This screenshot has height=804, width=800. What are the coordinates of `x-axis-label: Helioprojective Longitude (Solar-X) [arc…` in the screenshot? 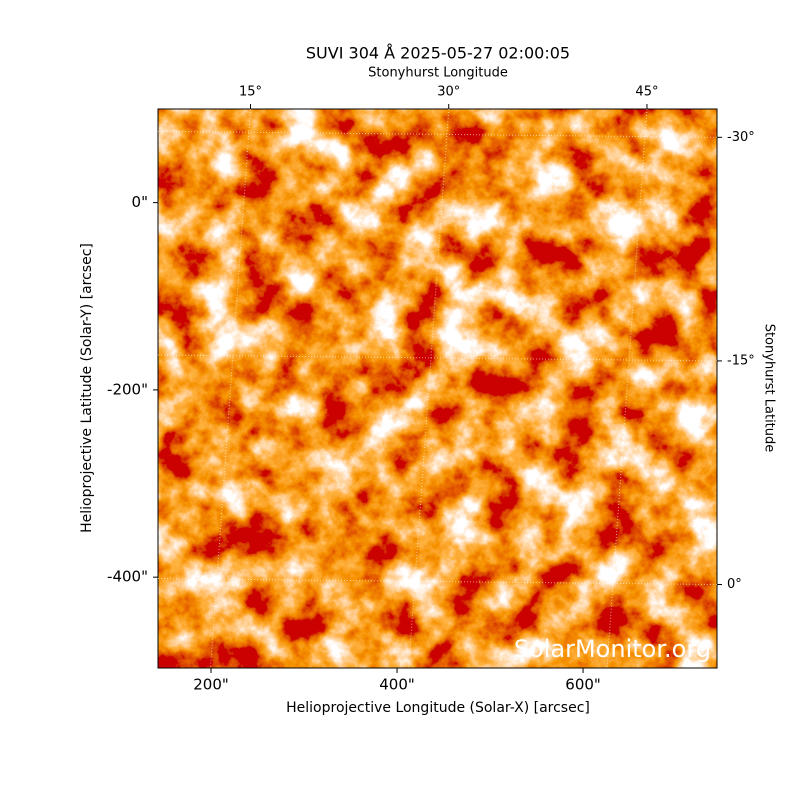 It's located at (438, 708).